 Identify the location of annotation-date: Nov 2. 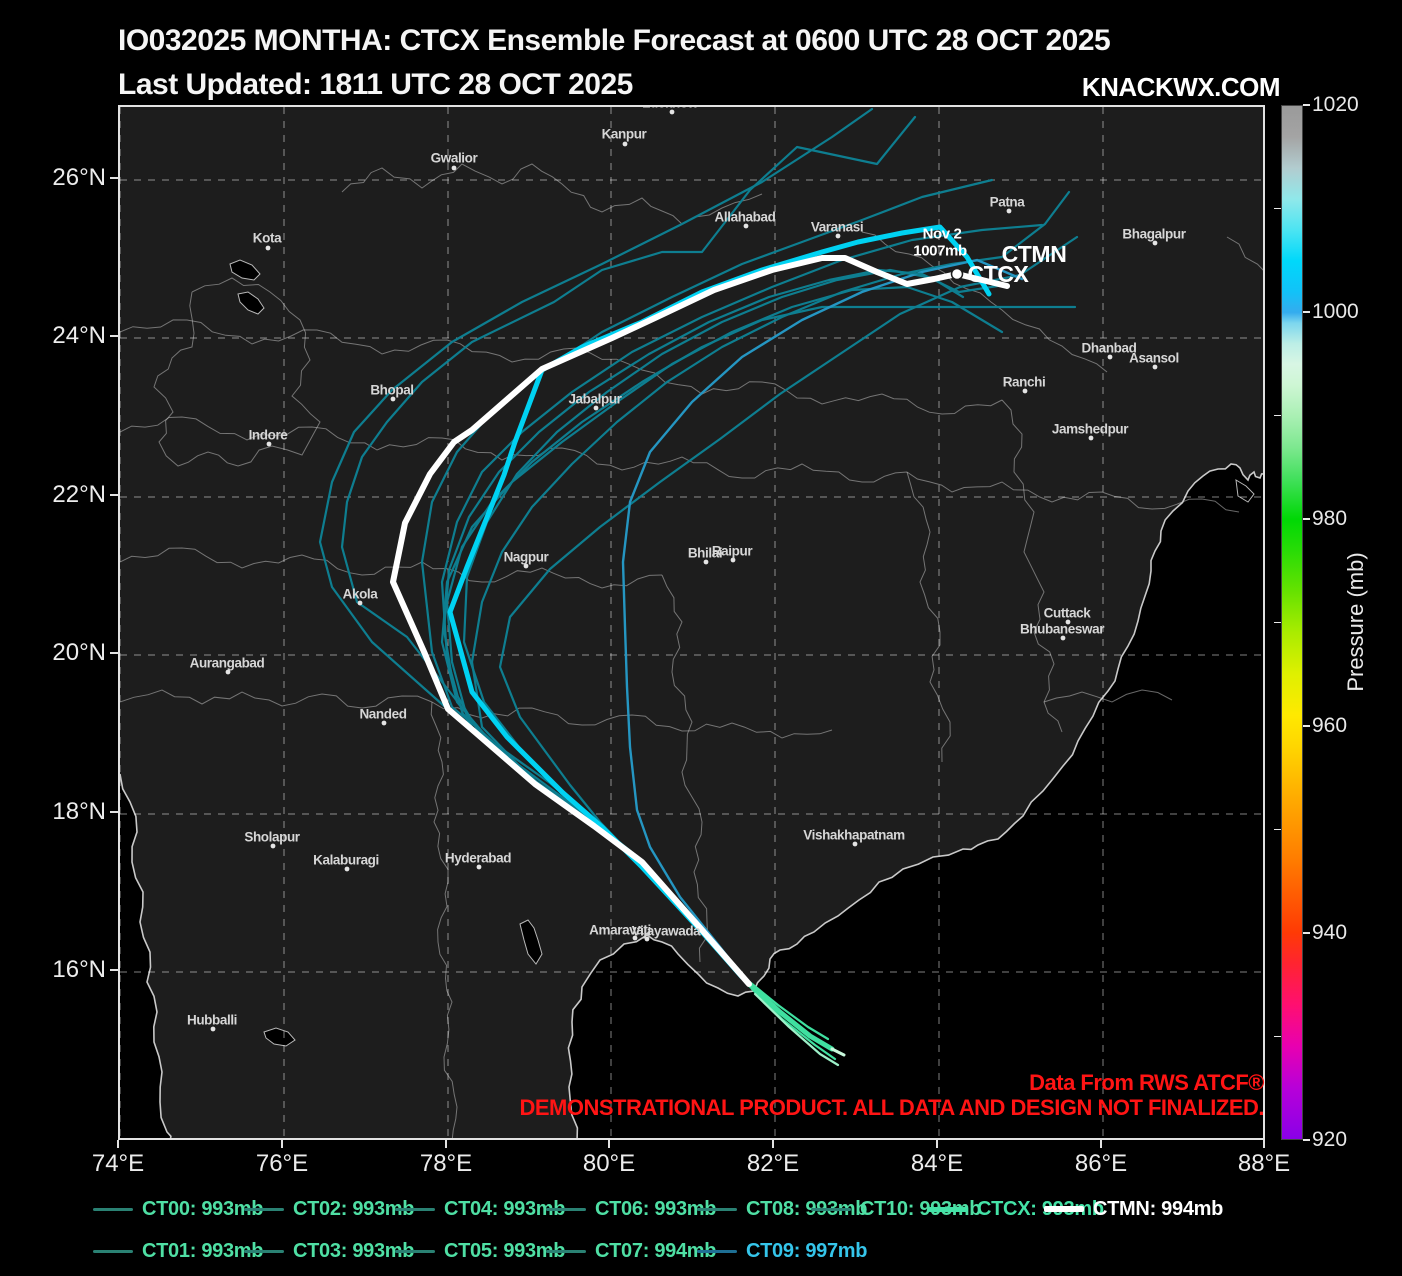
(942, 234).